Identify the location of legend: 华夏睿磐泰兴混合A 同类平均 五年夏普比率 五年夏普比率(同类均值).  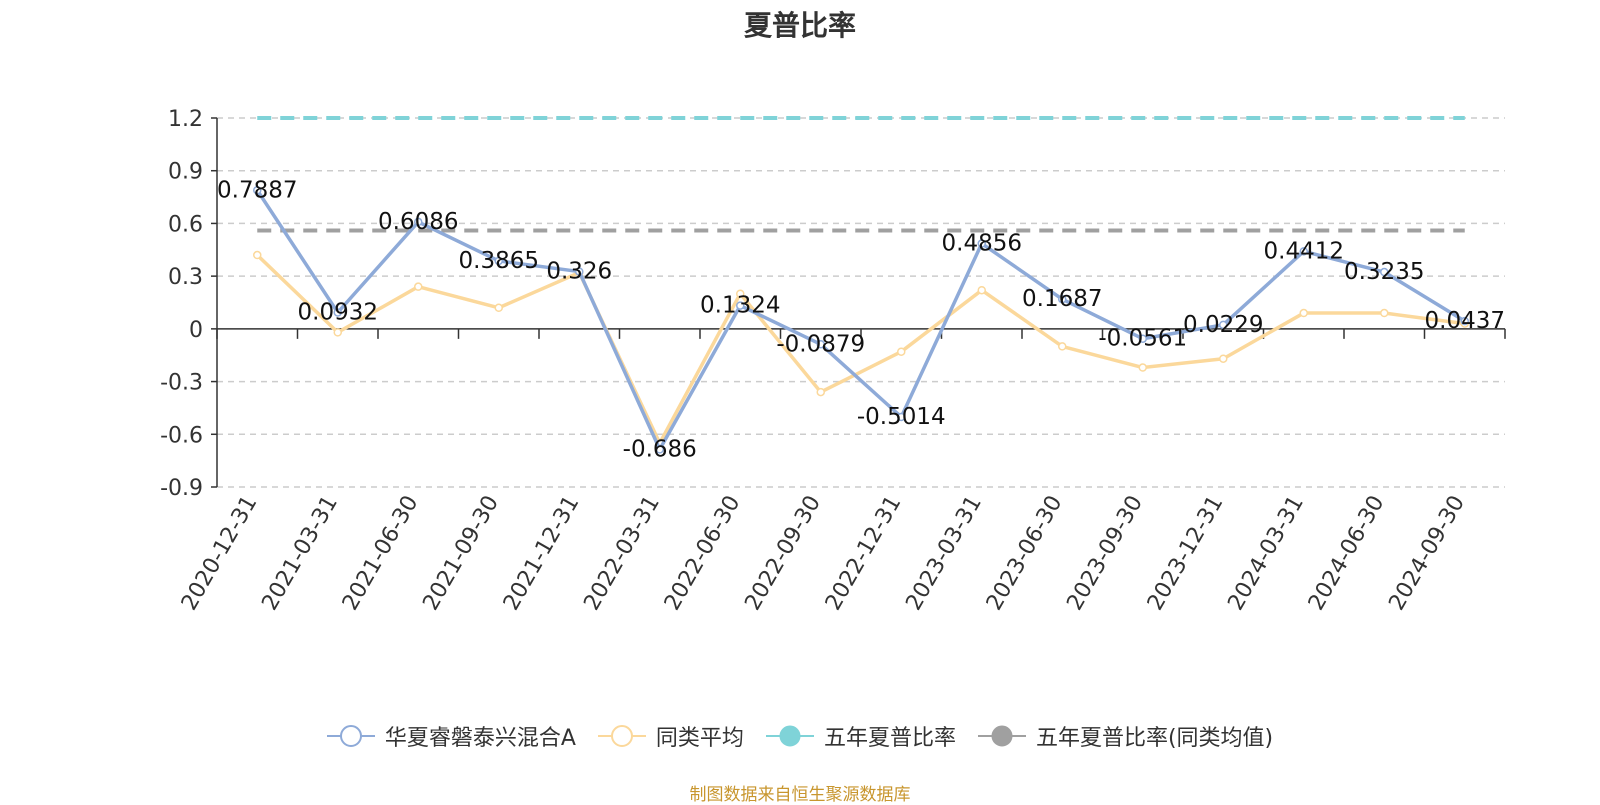
(800, 736).